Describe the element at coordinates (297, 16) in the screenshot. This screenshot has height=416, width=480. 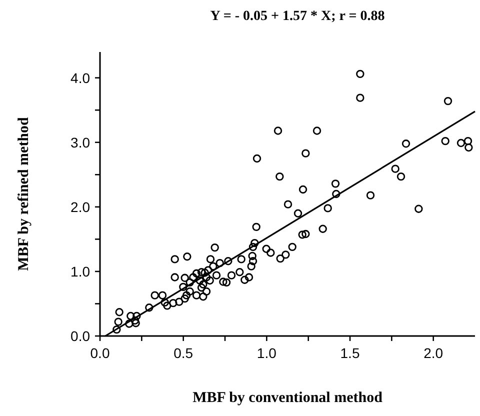
I see `chart-title: Y = - 0.05 + 1.57 * X; r = 0.88` at that location.